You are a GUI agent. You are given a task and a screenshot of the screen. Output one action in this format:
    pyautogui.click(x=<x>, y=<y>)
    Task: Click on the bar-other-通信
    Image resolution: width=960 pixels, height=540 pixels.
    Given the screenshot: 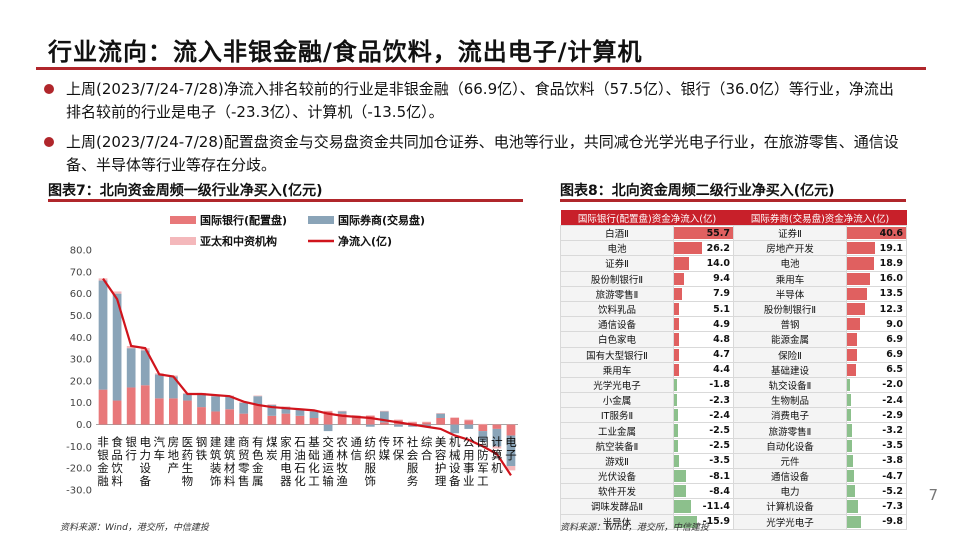 What is the action you would take?
    pyautogui.click(x=356, y=415)
    